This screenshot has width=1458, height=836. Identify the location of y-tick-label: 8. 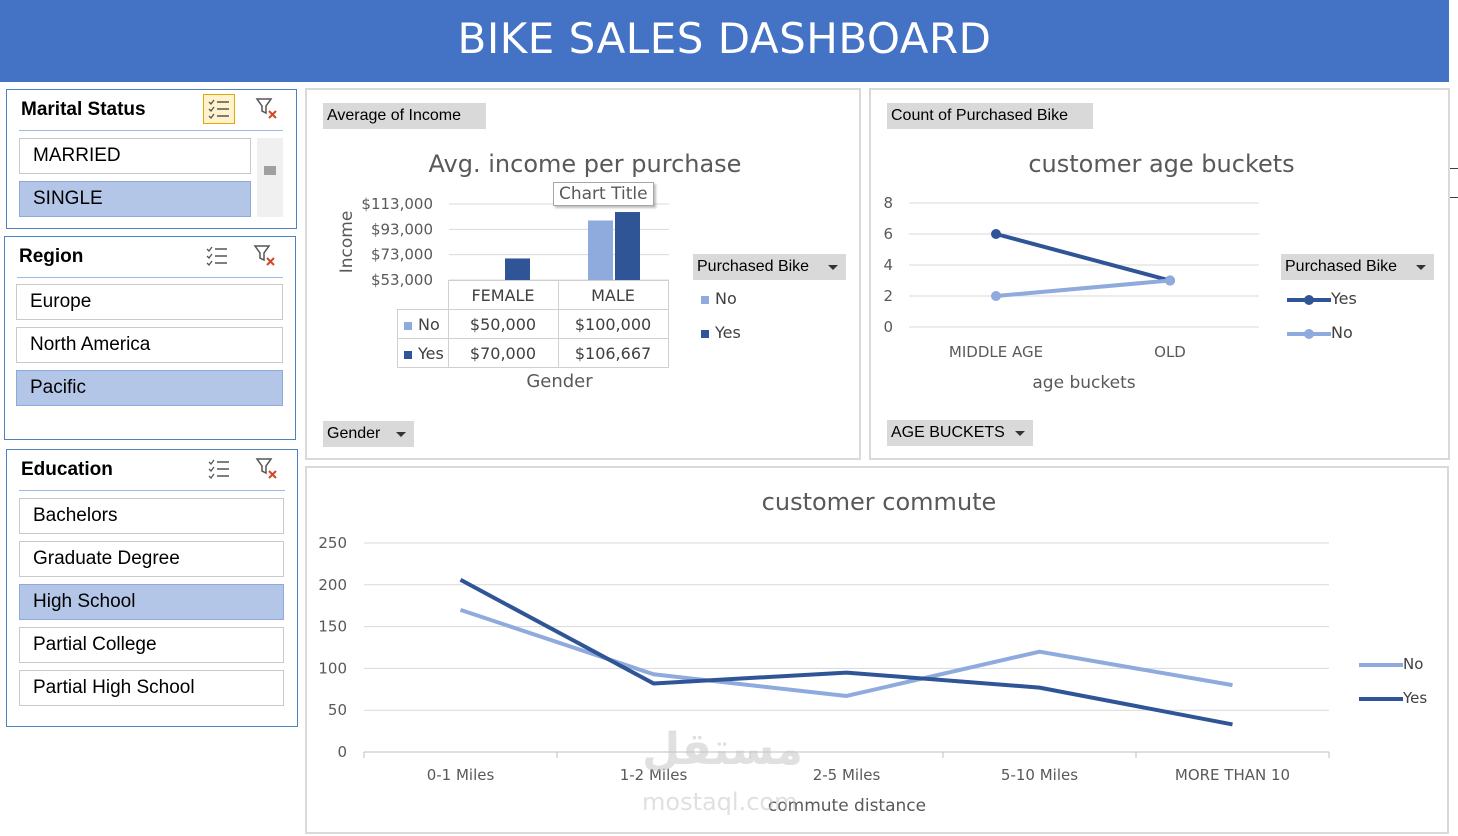
(888, 203).